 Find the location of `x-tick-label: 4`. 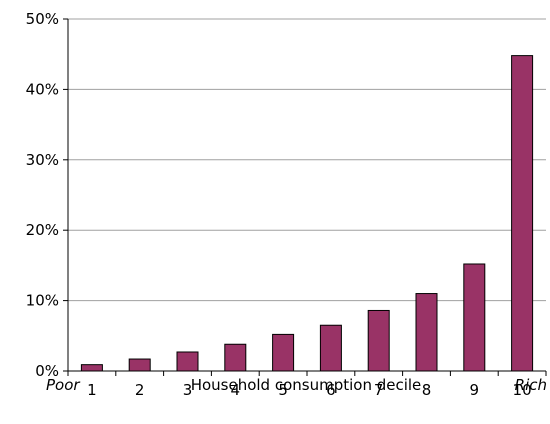

x-tick-label: 4 is located at coordinates (236, 390).